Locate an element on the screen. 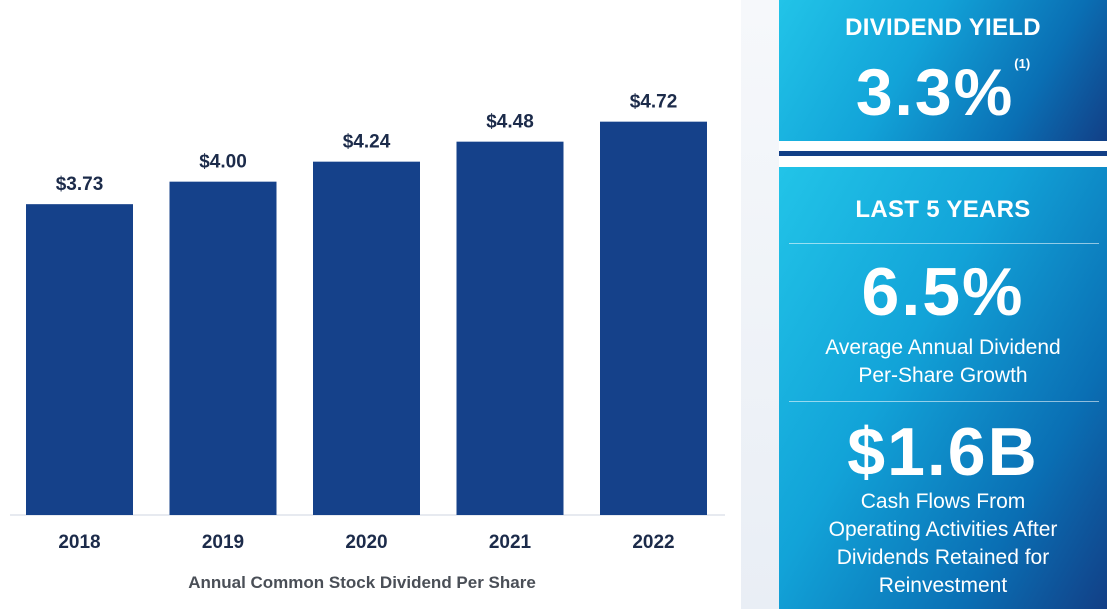 This screenshot has height=609, width=1107. growth-value: 6.5% is located at coordinates (943, 292).